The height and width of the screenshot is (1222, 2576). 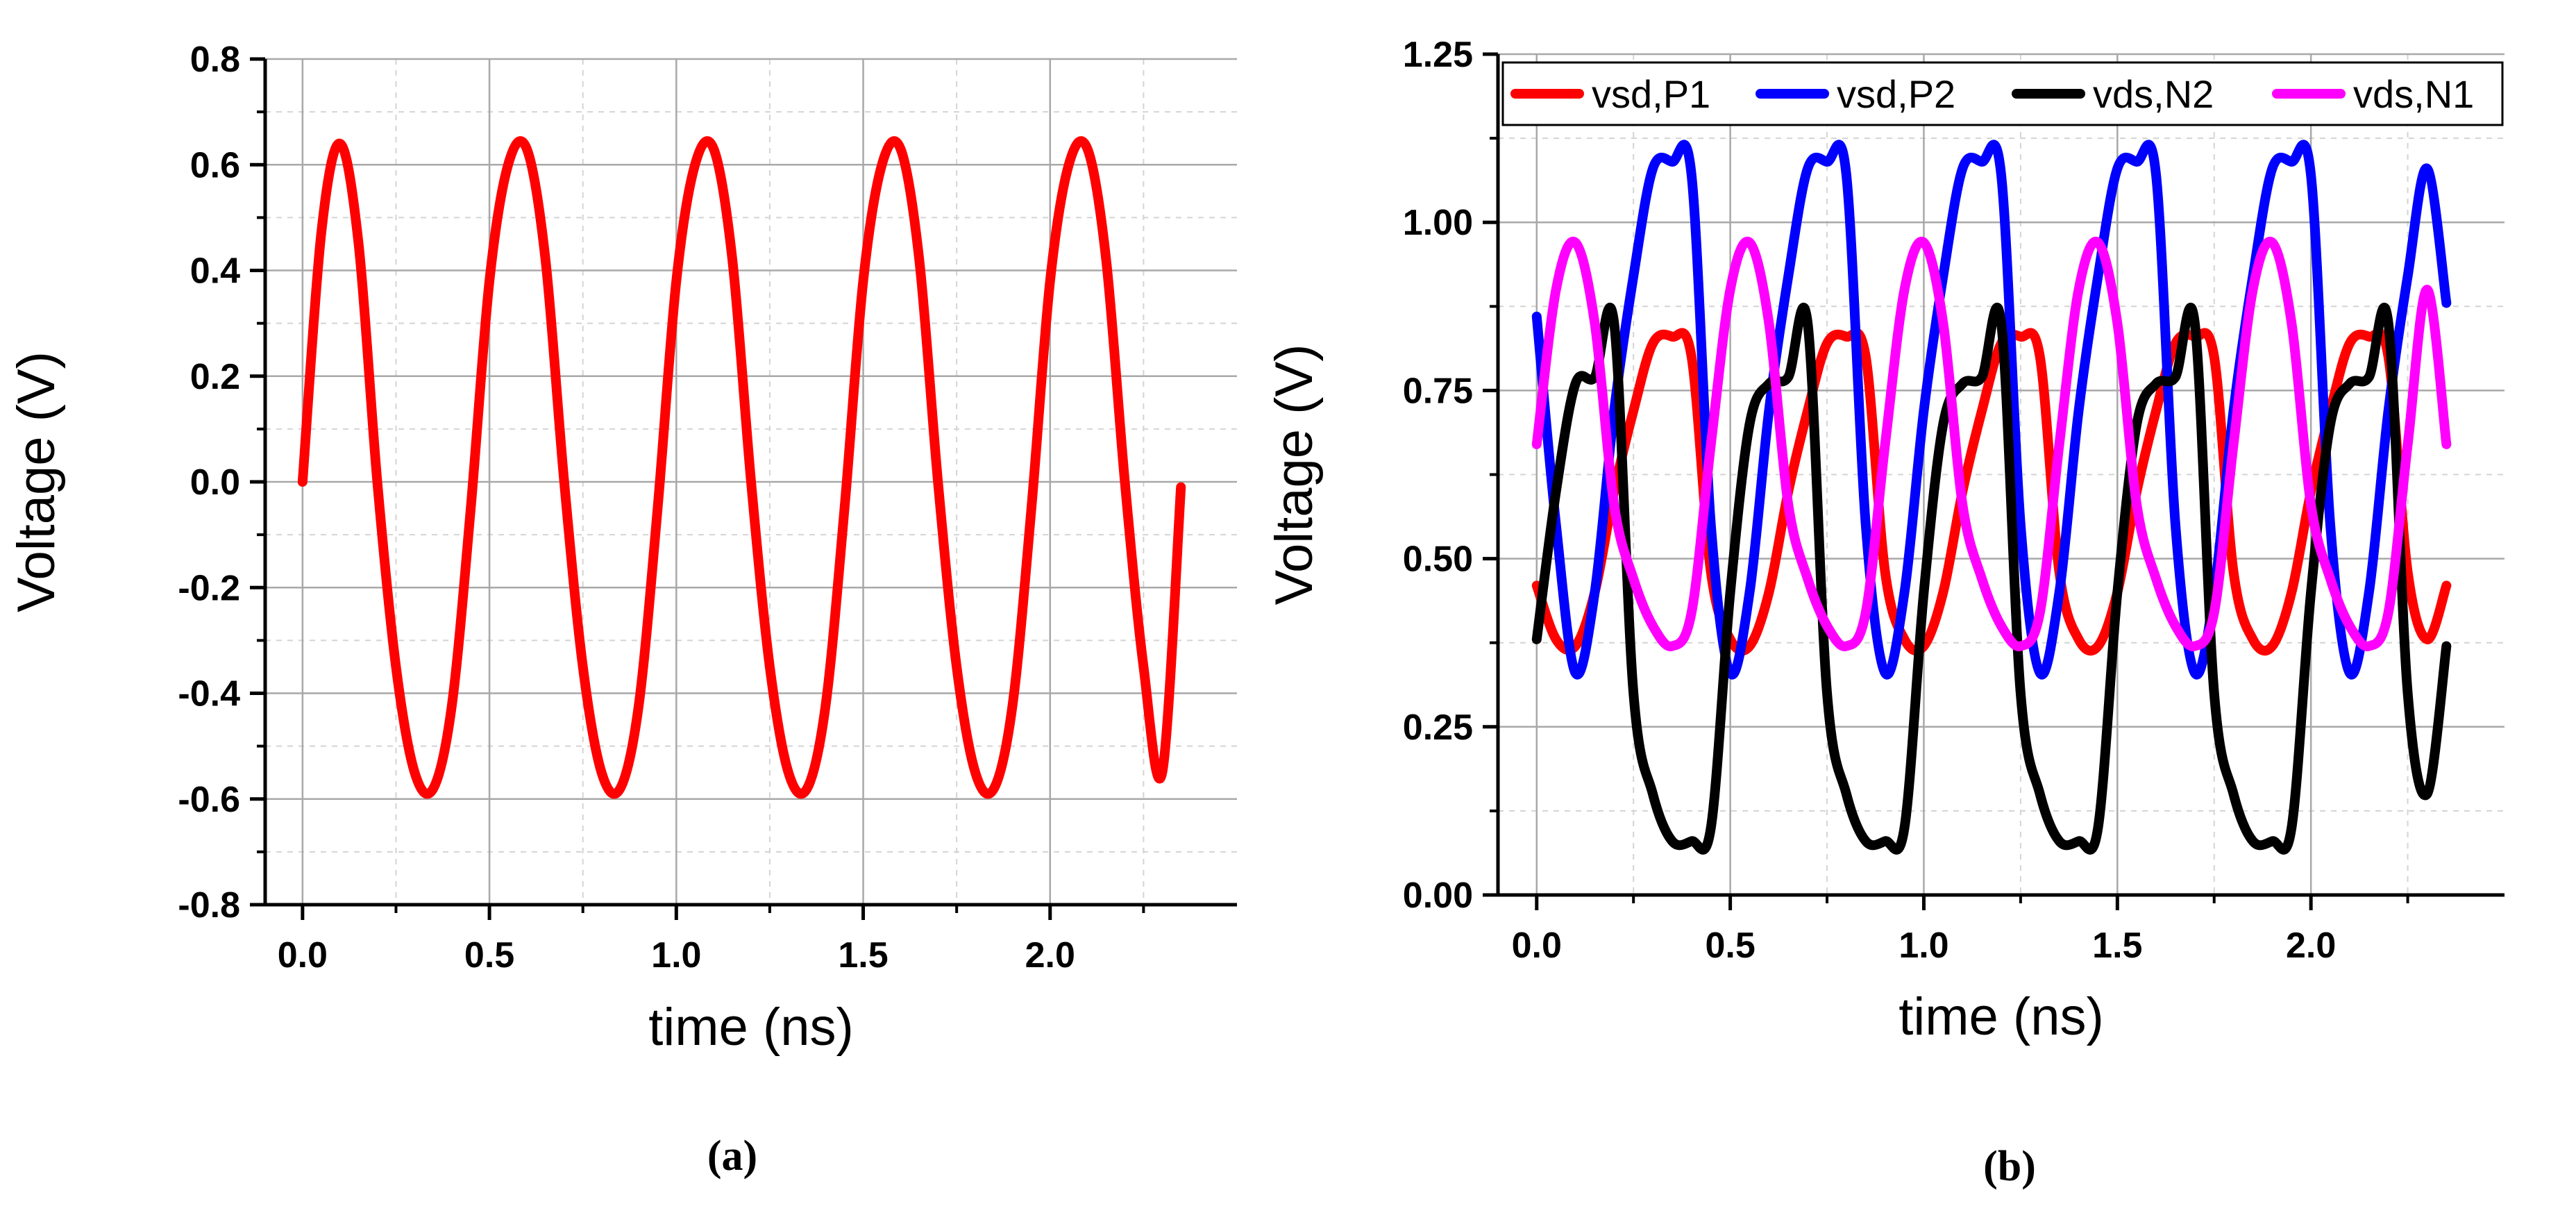 I want to click on y-tick-label: 0.25, so click(x=1438, y=728).